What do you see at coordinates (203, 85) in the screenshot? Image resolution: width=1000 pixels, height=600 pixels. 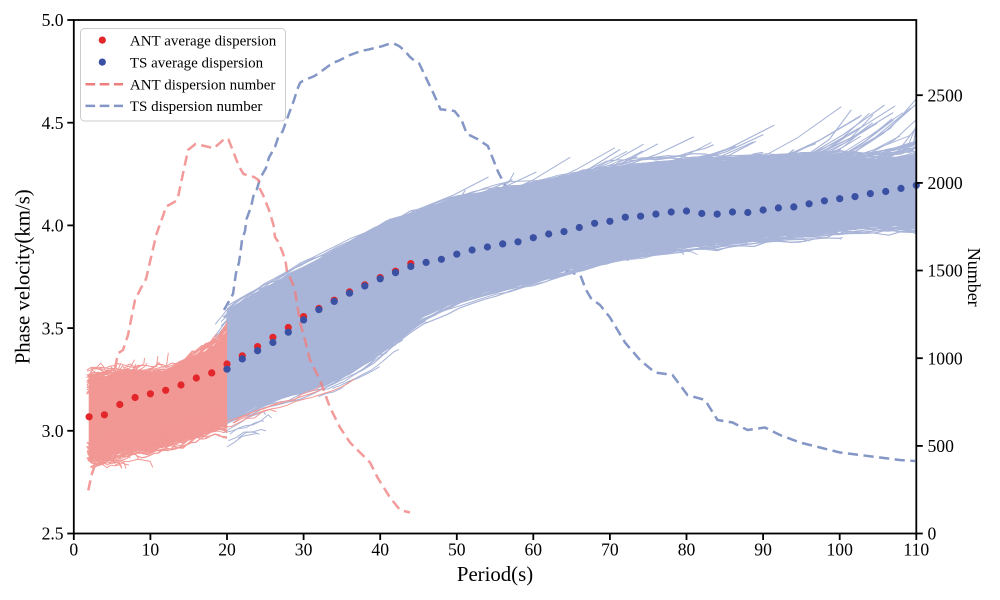 I see `svg-text: ANT dispersion number` at bounding box center [203, 85].